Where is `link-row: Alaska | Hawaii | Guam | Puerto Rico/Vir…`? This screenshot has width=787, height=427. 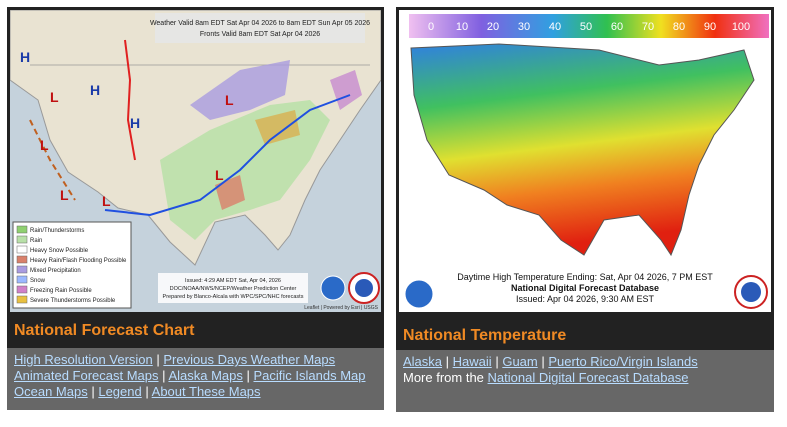 link-row: Alaska | Hawaii | Guam | Puerto Rico/Vir… is located at coordinates (585, 362).